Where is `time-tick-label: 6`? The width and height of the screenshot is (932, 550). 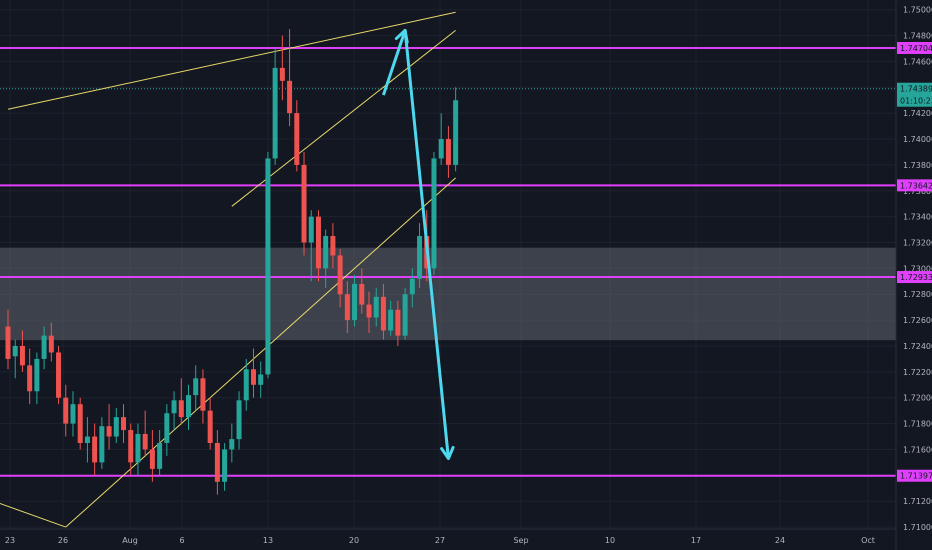
time-tick-label: 6 is located at coordinates (181, 540).